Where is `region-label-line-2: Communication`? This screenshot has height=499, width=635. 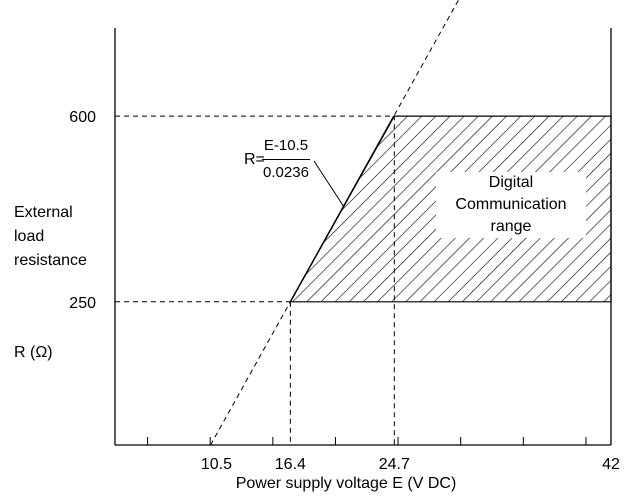 region-label-line-2: Communication is located at coordinates (511, 205).